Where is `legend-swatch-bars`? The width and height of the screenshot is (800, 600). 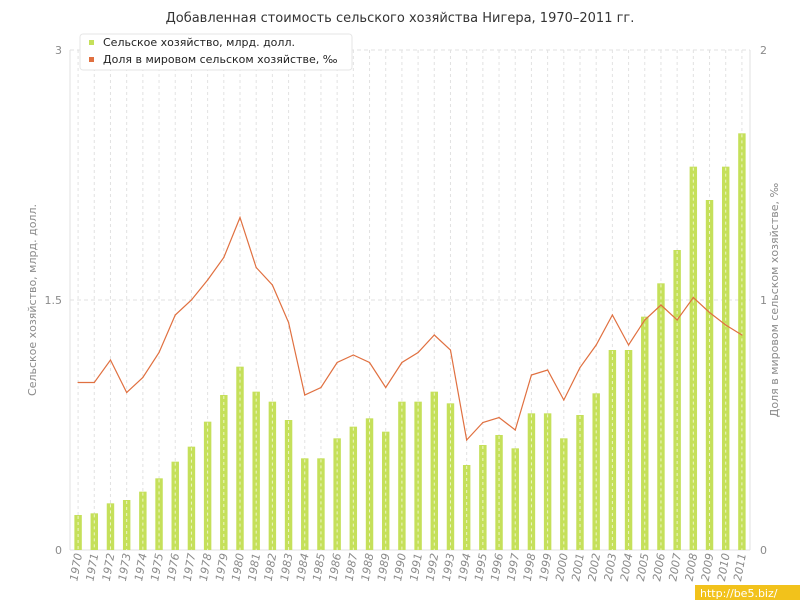
legend-swatch-bars is located at coordinates (91, 42).